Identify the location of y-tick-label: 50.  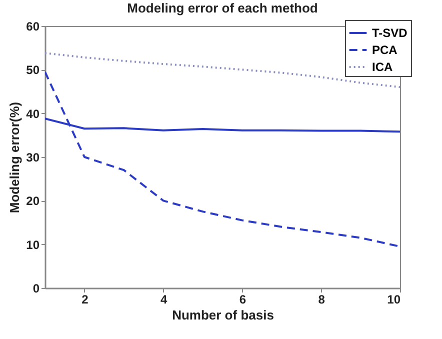
(33, 70).